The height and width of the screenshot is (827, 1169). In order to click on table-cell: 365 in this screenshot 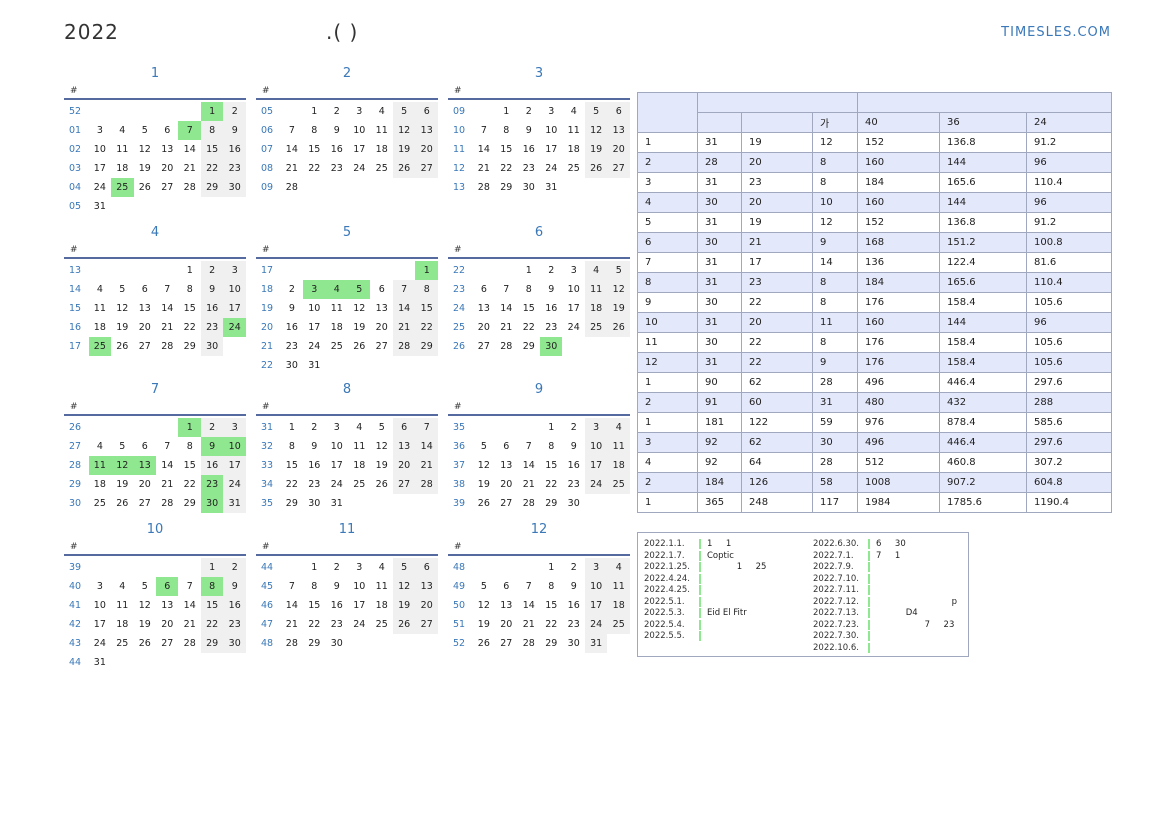, I will do `click(719, 502)`.